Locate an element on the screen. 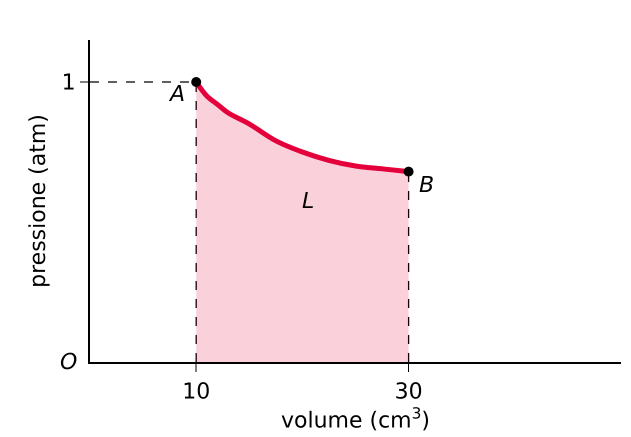 This screenshot has height=437, width=631. annotation: A is located at coordinates (177, 94).